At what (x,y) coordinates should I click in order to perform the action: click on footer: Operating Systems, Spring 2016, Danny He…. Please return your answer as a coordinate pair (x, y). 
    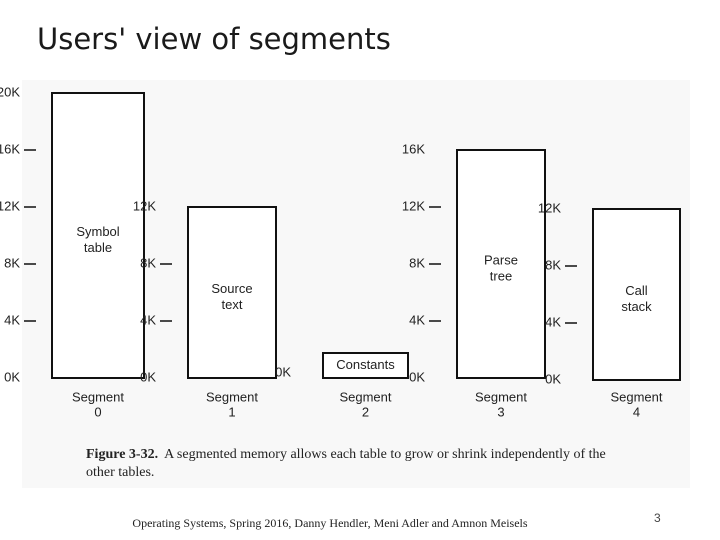
    Looking at the image, I should click on (330, 523).